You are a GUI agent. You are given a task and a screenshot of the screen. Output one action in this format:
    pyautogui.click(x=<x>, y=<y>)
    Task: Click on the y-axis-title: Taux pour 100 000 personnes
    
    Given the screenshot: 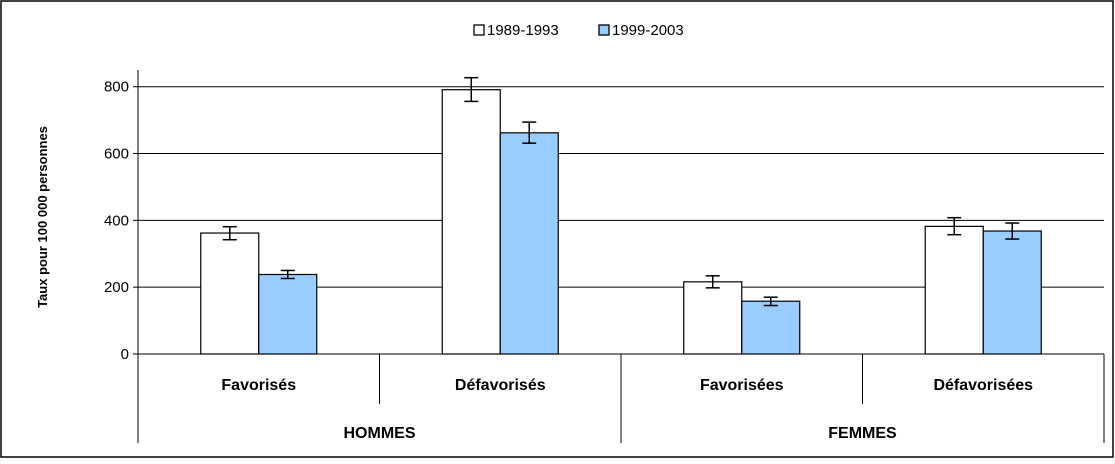 What is the action you would take?
    pyautogui.click(x=42, y=217)
    